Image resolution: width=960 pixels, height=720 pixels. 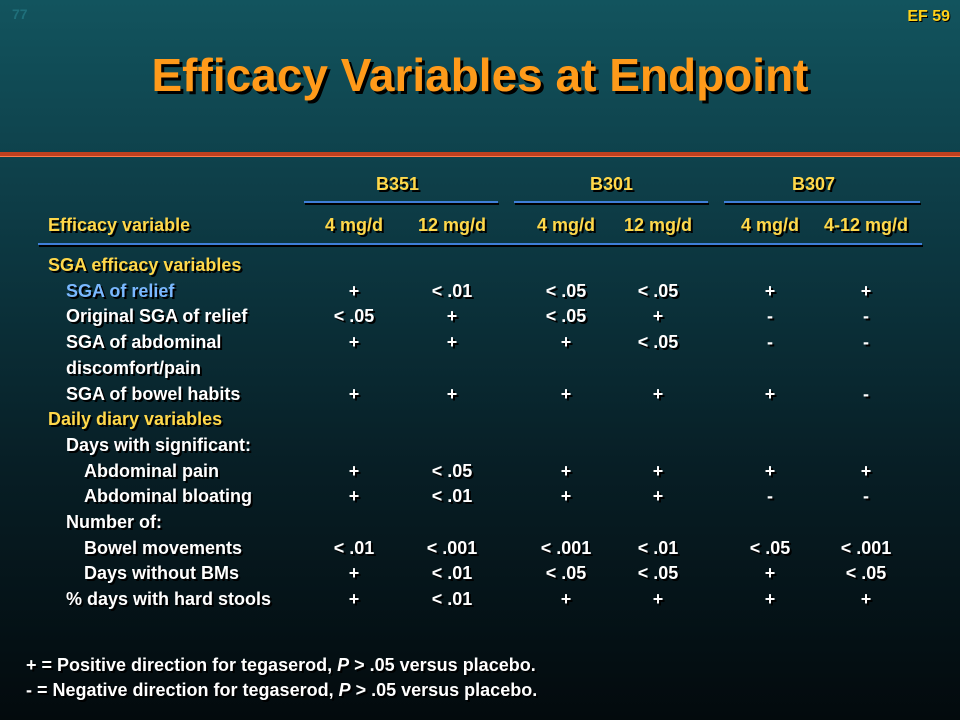 What do you see at coordinates (20, 14) in the screenshot?
I see `slide-number: 77` at bounding box center [20, 14].